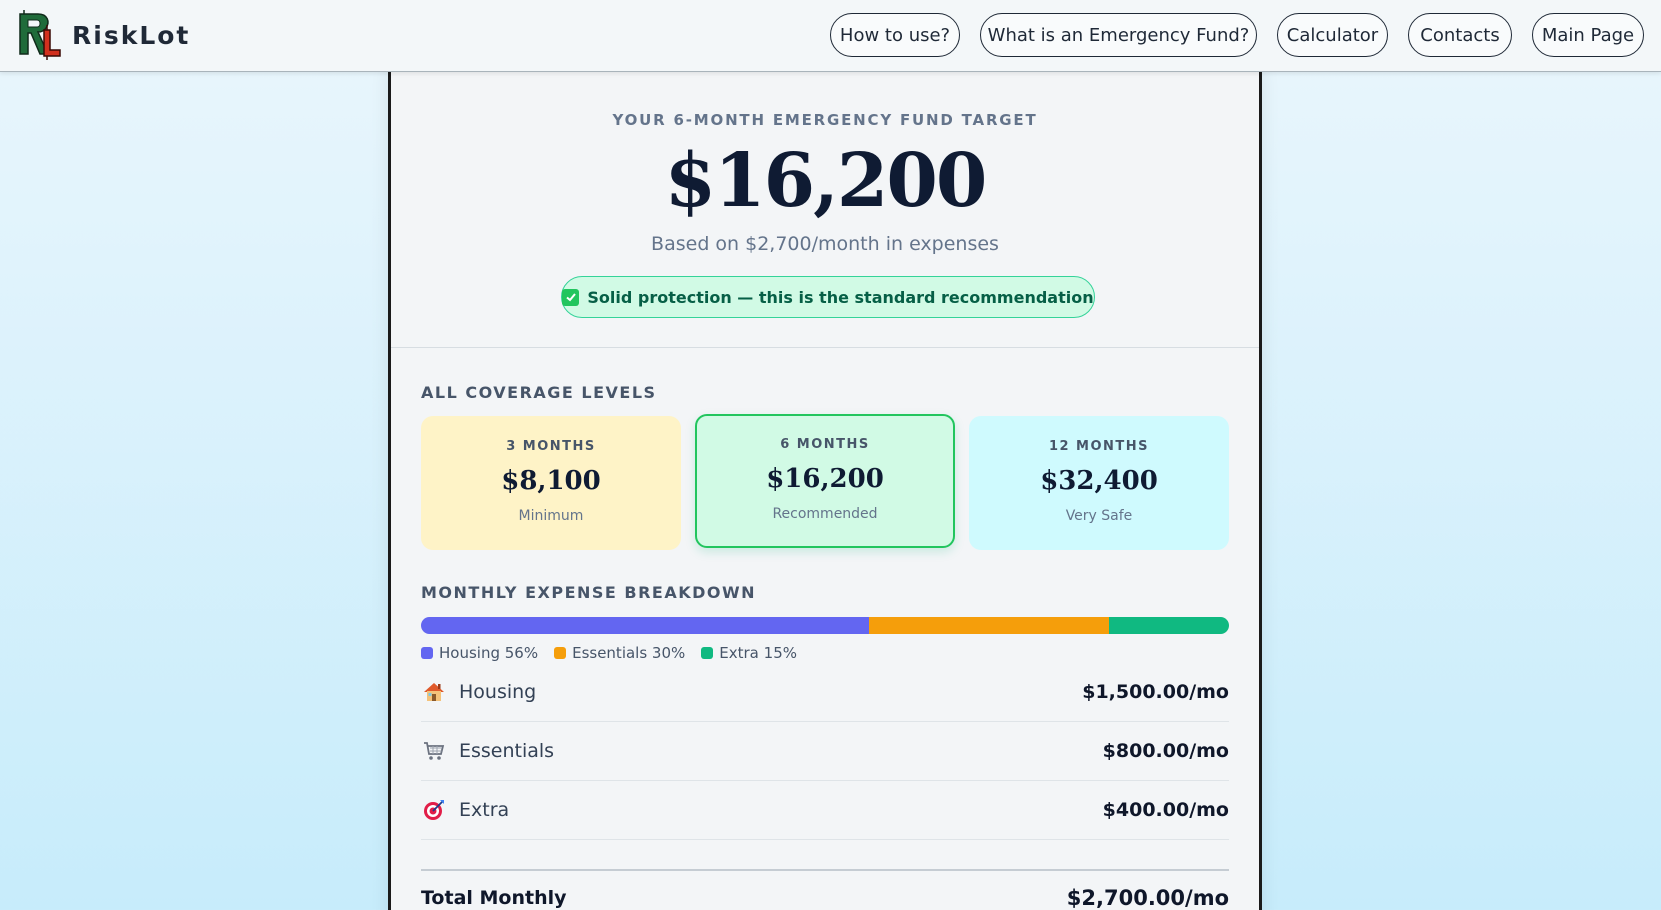 The height and width of the screenshot is (910, 1661). Describe the element at coordinates (489, 653) in the screenshot. I see `legend-label: Housing 56%` at that location.